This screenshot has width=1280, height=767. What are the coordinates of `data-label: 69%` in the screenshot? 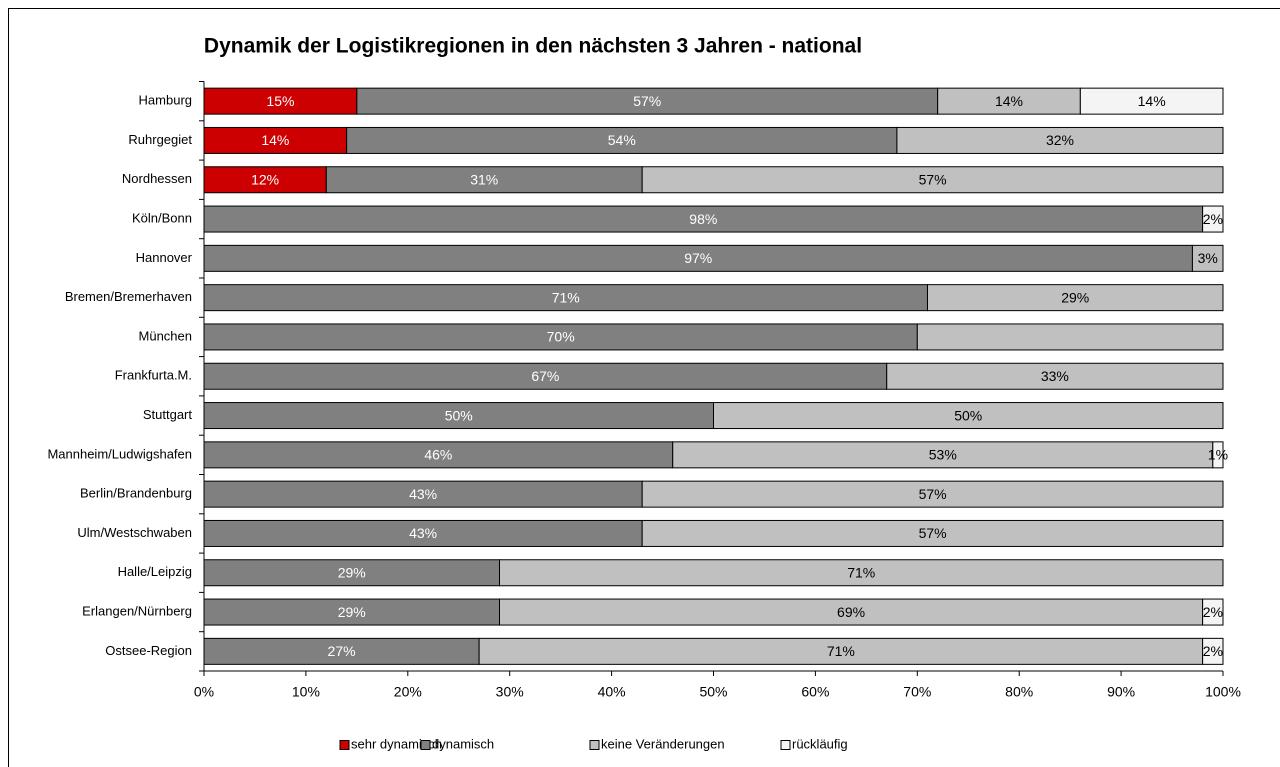 It's located at (851, 612).